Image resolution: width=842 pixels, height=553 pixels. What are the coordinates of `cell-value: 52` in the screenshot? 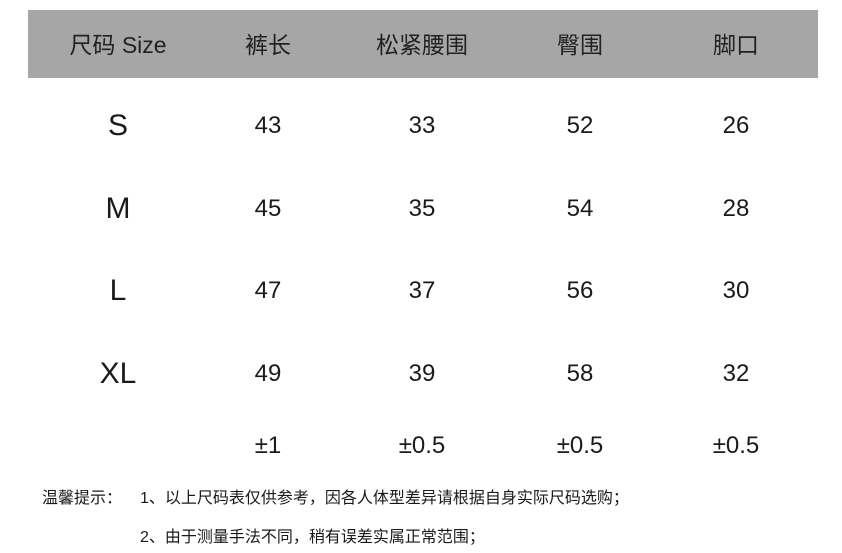 It's located at (580, 125).